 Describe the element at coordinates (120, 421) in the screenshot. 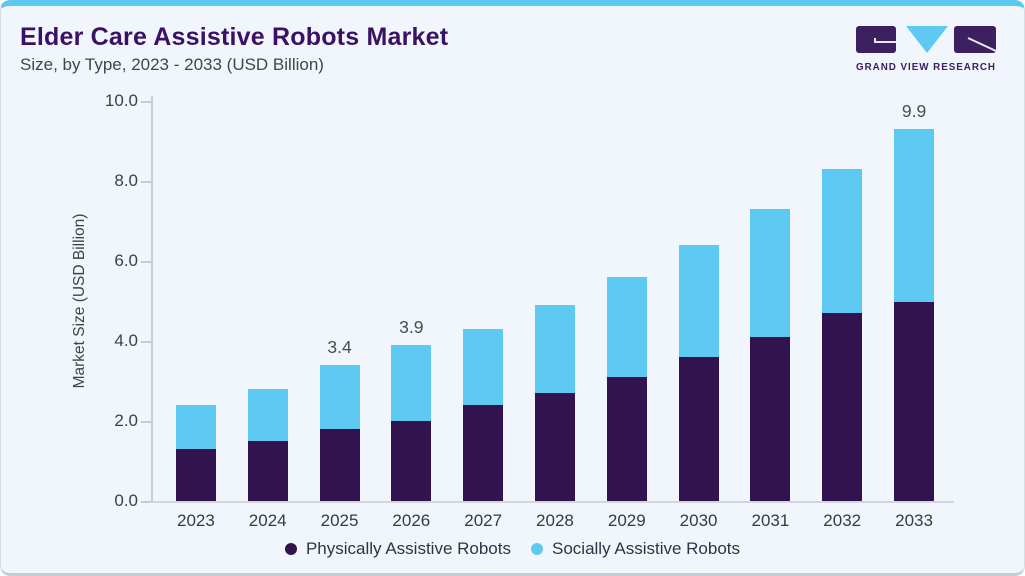

I see `y-tick-label: 2.0` at that location.